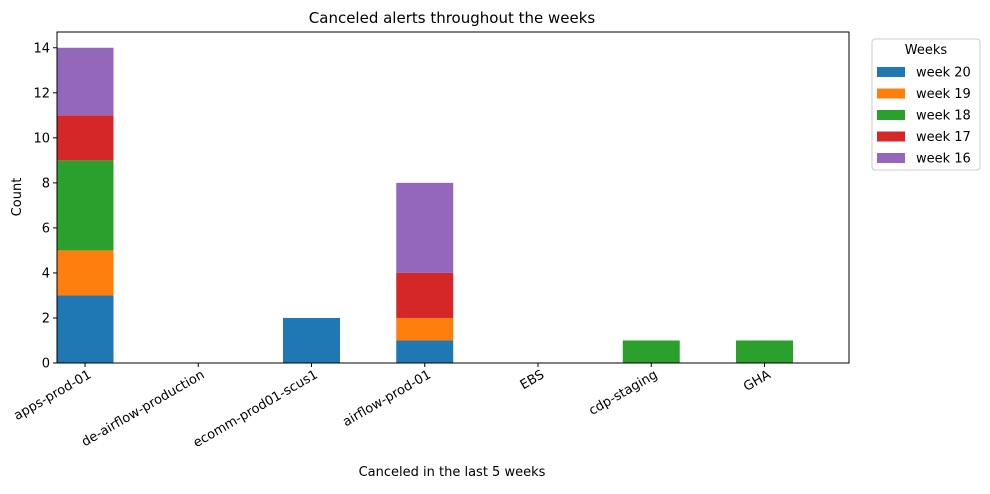 The width and height of the screenshot is (990, 494). What do you see at coordinates (757, 380) in the screenshot?
I see `x-tick-label: GHA` at bounding box center [757, 380].